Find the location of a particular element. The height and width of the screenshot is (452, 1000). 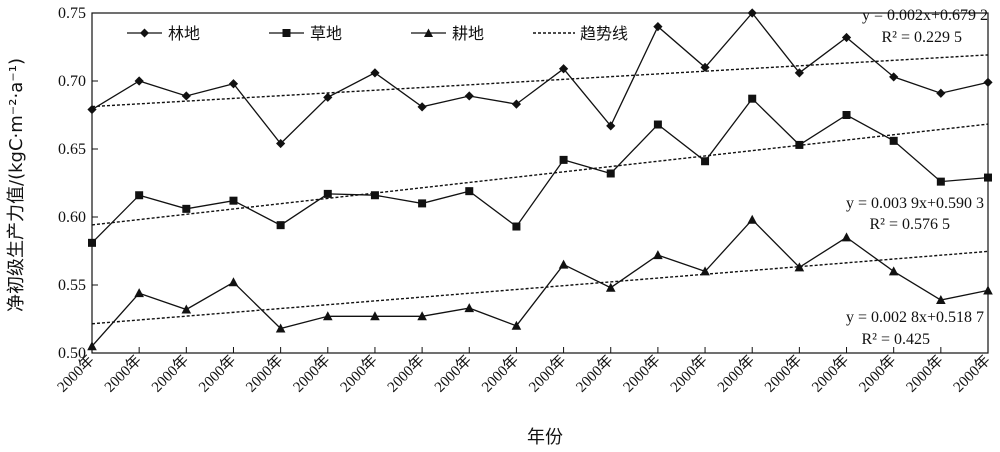

grassland-trend-equation: y = 0.003 9x+0.590 3 is located at coordinates (915, 203).